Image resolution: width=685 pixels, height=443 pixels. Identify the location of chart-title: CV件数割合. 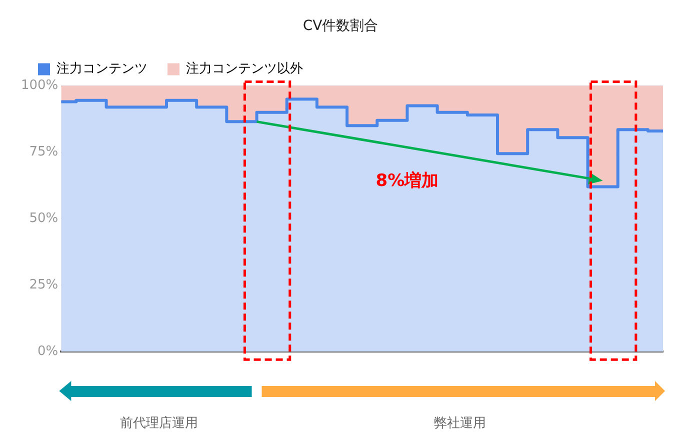
(340, 26).